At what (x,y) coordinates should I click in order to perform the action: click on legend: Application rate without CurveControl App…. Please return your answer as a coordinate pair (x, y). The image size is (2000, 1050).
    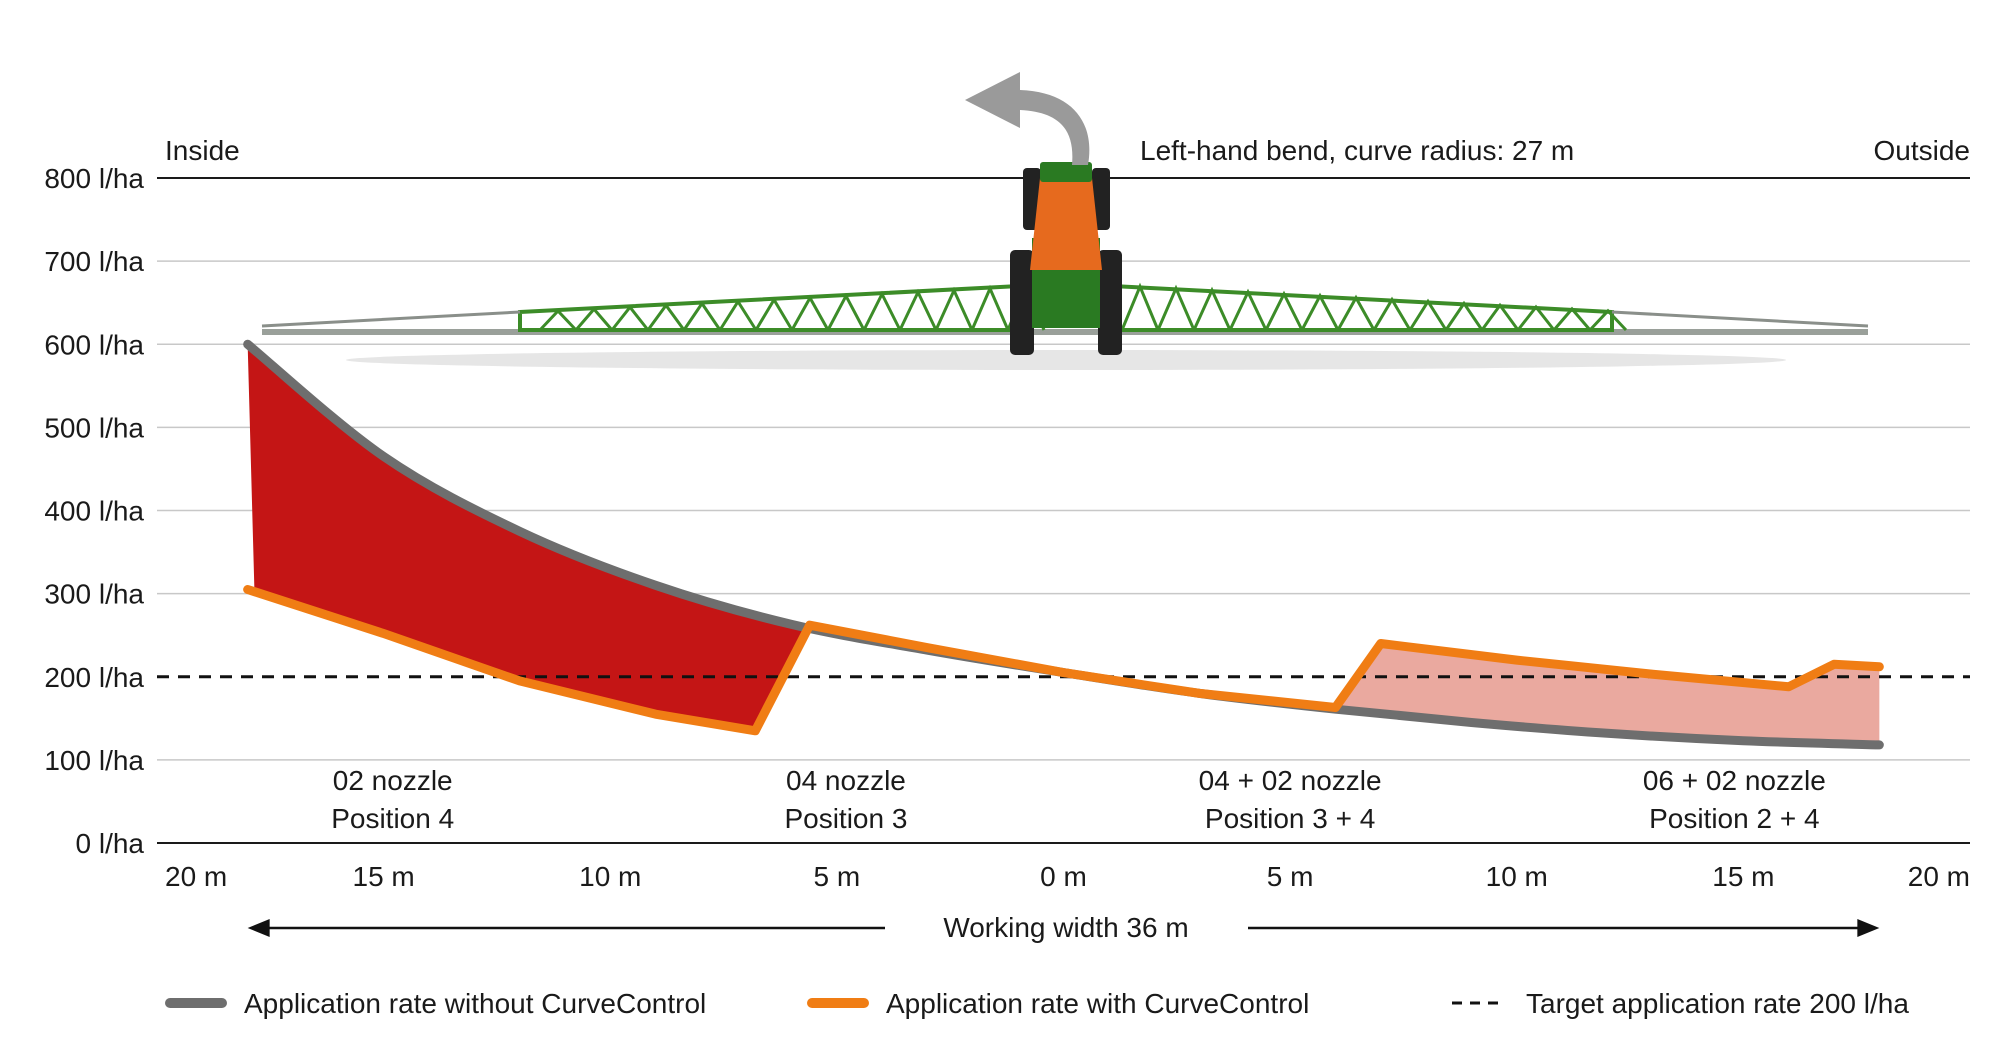
    Looking at the image, I should click on (1037, 1003).